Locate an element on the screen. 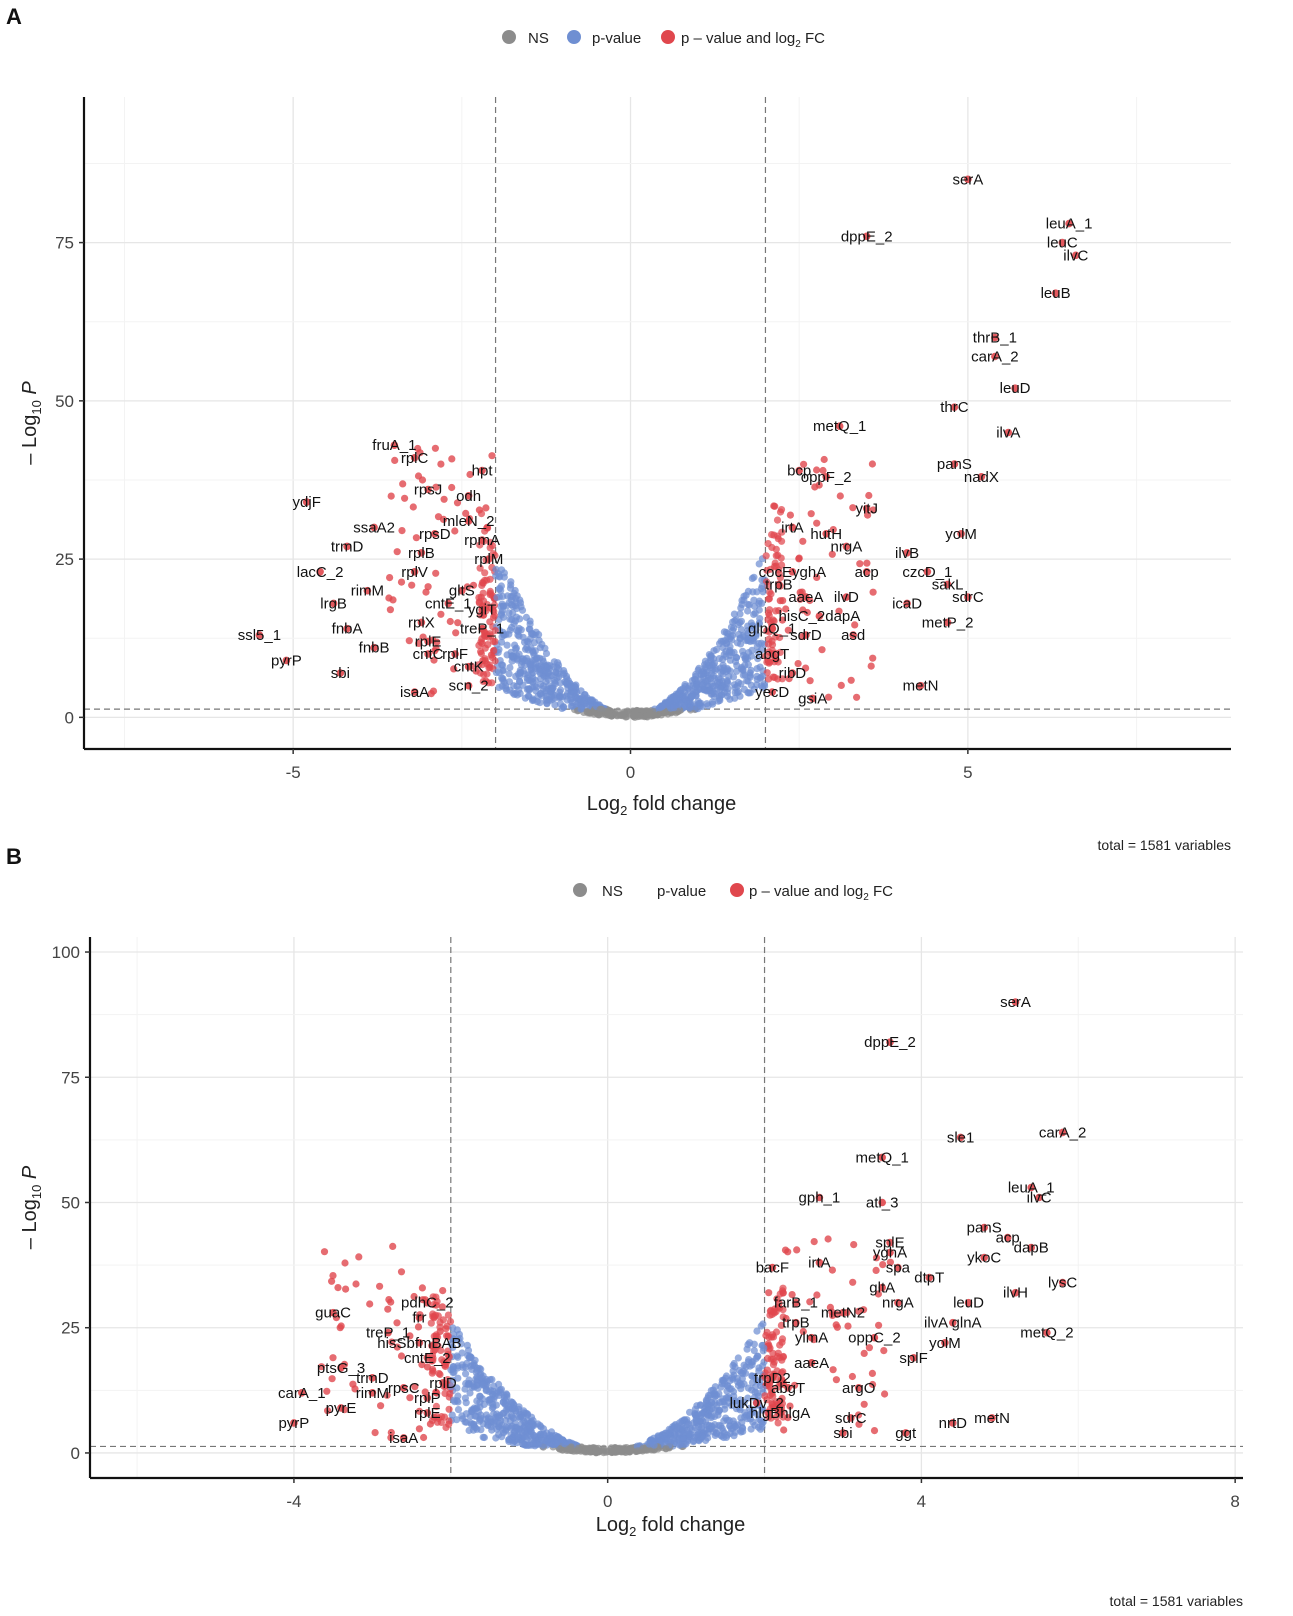 The width and height of the screenshot is (1293, 1616). gene-label: hisC_2dapA is located at coordinates (820, 616).